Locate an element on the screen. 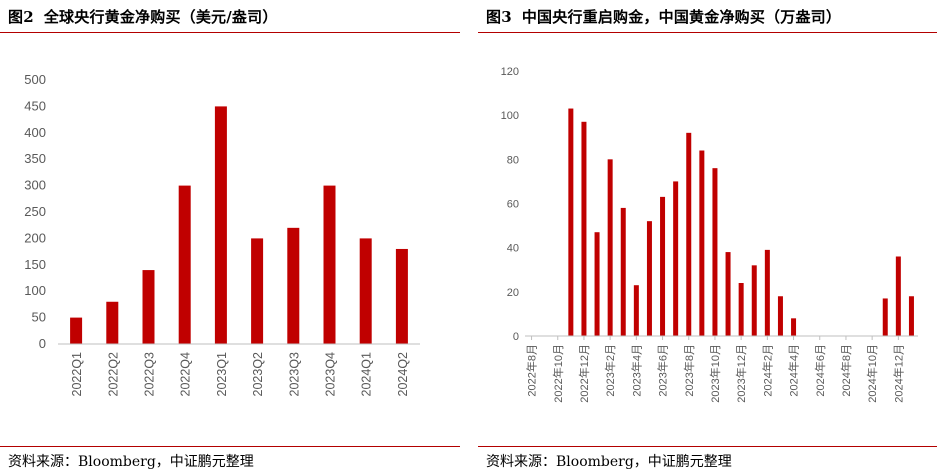  fig2-y-tick-label: 350 is located at coordinates (35, 158).